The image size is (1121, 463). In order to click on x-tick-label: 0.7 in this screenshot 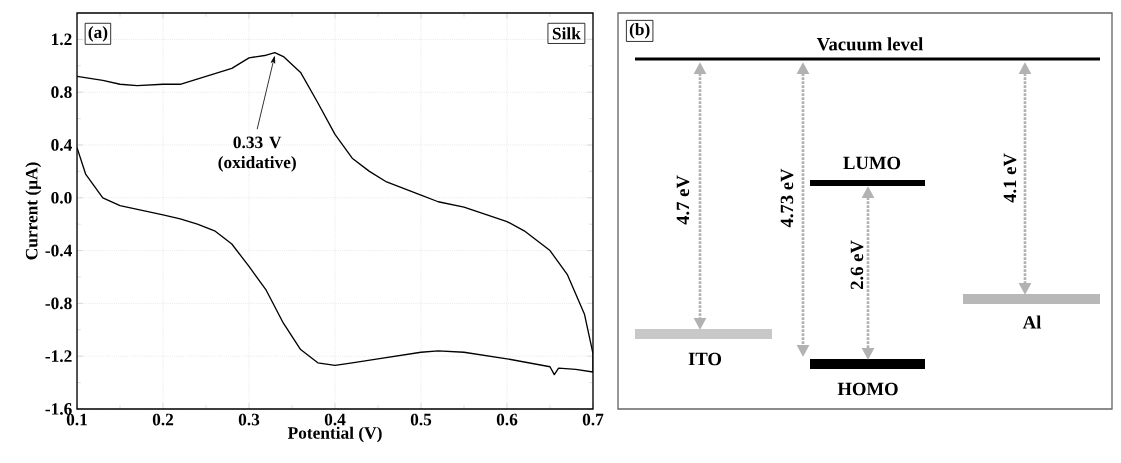, I will do `click(593, 419)`.